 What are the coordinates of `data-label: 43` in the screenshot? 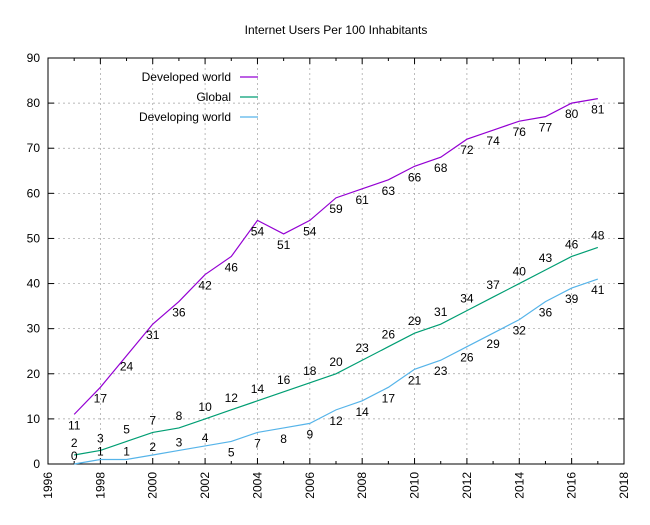 It's located at (546, 258).